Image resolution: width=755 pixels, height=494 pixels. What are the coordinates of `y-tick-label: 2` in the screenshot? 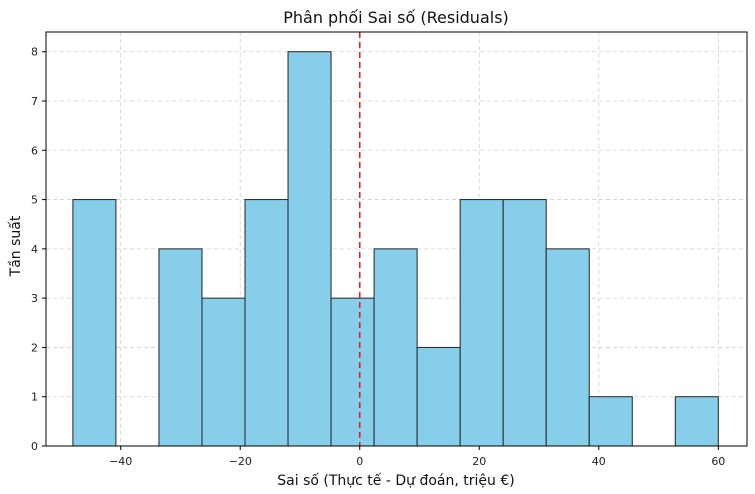 It's located at (34, 347).